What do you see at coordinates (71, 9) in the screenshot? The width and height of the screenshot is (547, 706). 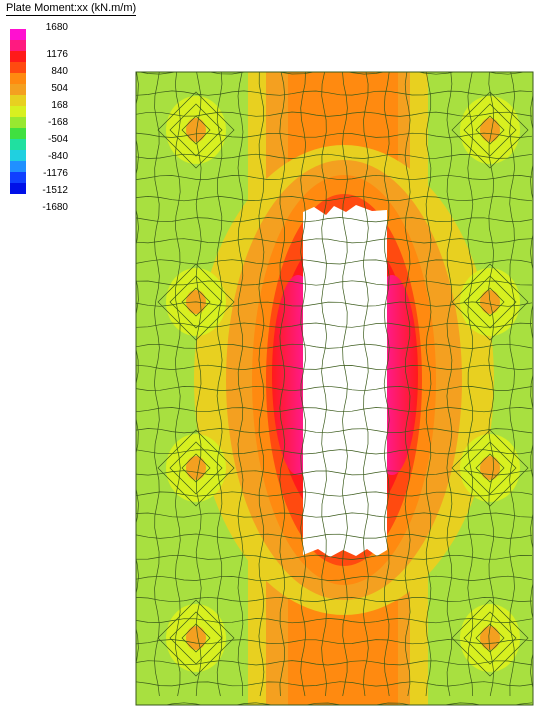 I see `legend-title: Plate Moment:xx (kN.m/m)` at bounding box center [71, 9].